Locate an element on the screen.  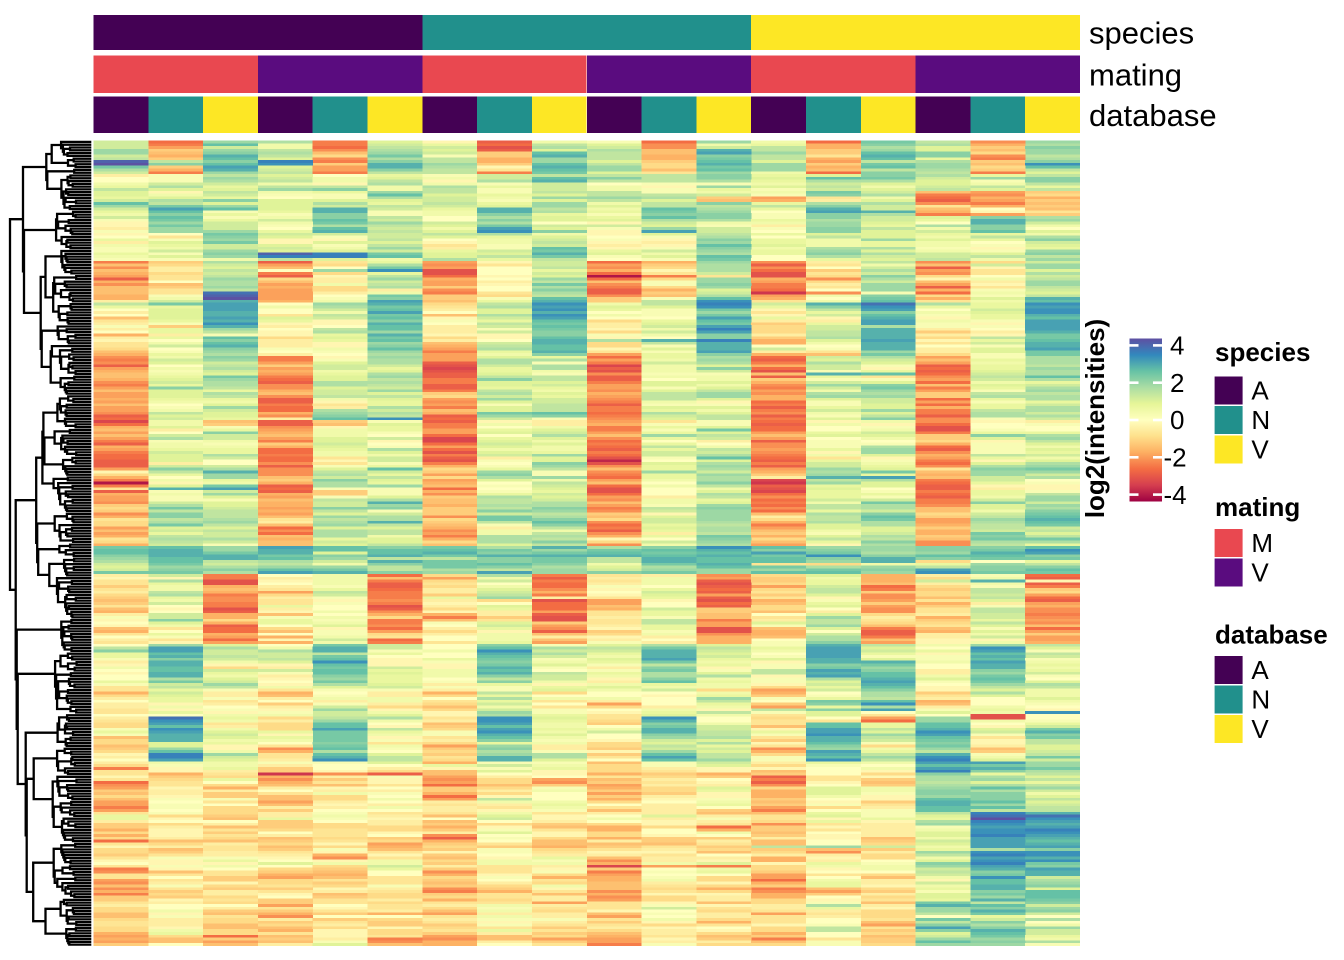
svg-text: 2 is located at coordinates (1177, 383).